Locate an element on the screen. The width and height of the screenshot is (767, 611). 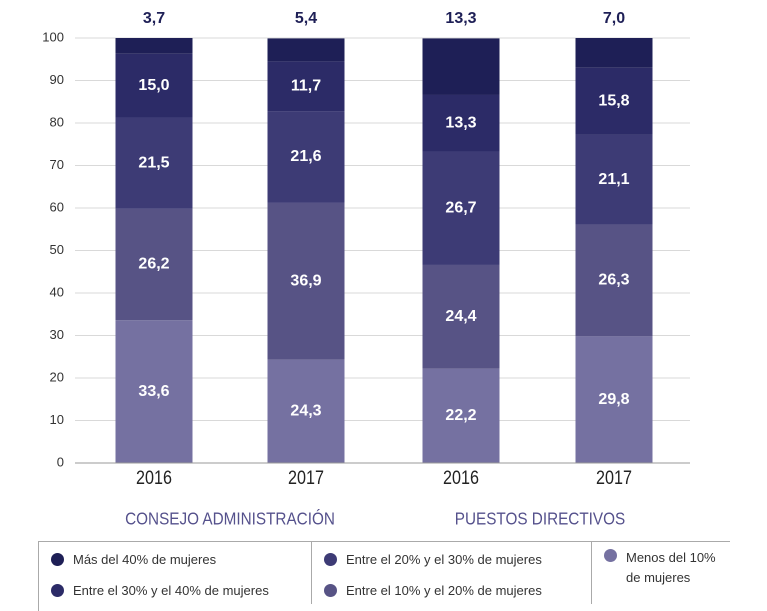
data-label: 15,0 is located at coordinates (153, 85).